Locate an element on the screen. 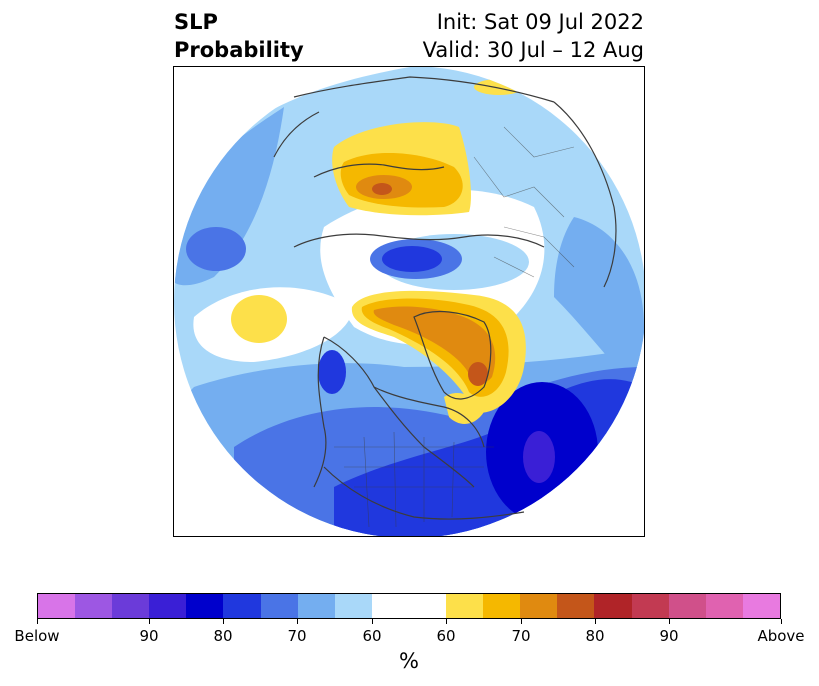  init-date: Init: Sat 09 Jul 2022 is located at coordinates (540, 22).